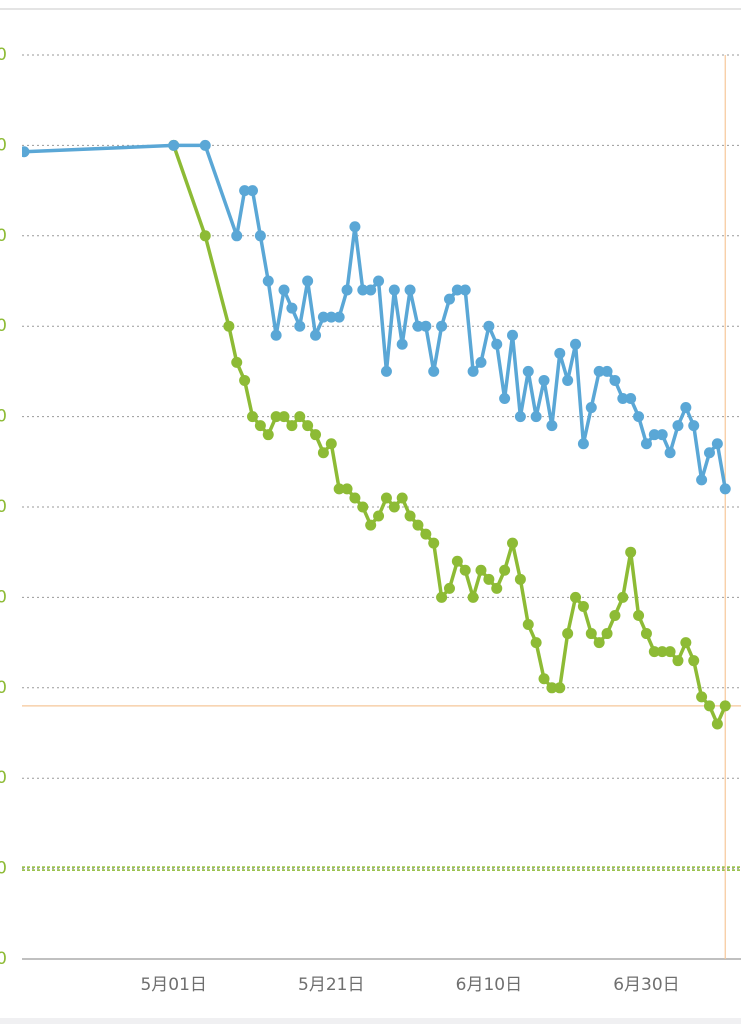 This screenshot has height=1024, width=741. I want to click on footer-bar, so click(370, 1021).